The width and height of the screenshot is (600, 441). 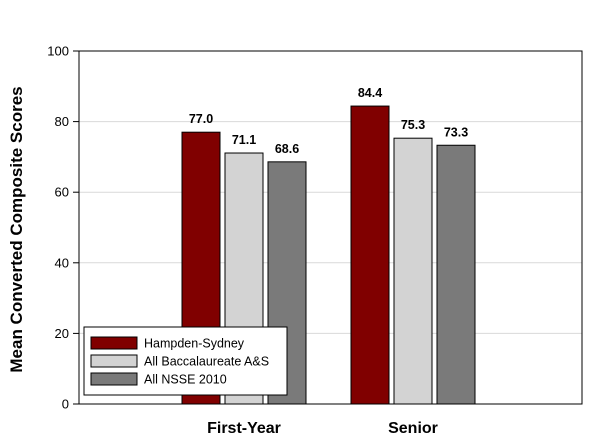 What do you see at coordinates (370, 93) in the screenshot?
I see `data-label: 84.4` at bounding box center [370, 93].